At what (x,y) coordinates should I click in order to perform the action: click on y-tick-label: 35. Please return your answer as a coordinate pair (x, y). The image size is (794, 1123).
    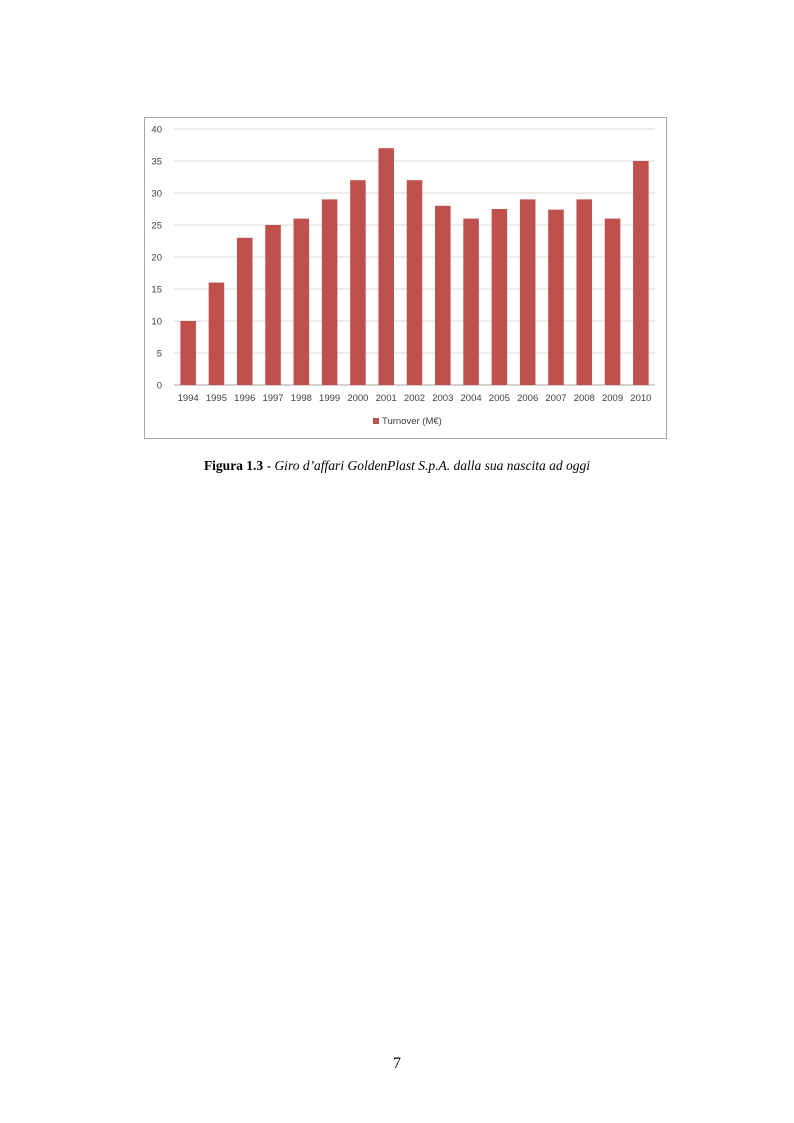
    Looking at the image, I should click on (156, 162).